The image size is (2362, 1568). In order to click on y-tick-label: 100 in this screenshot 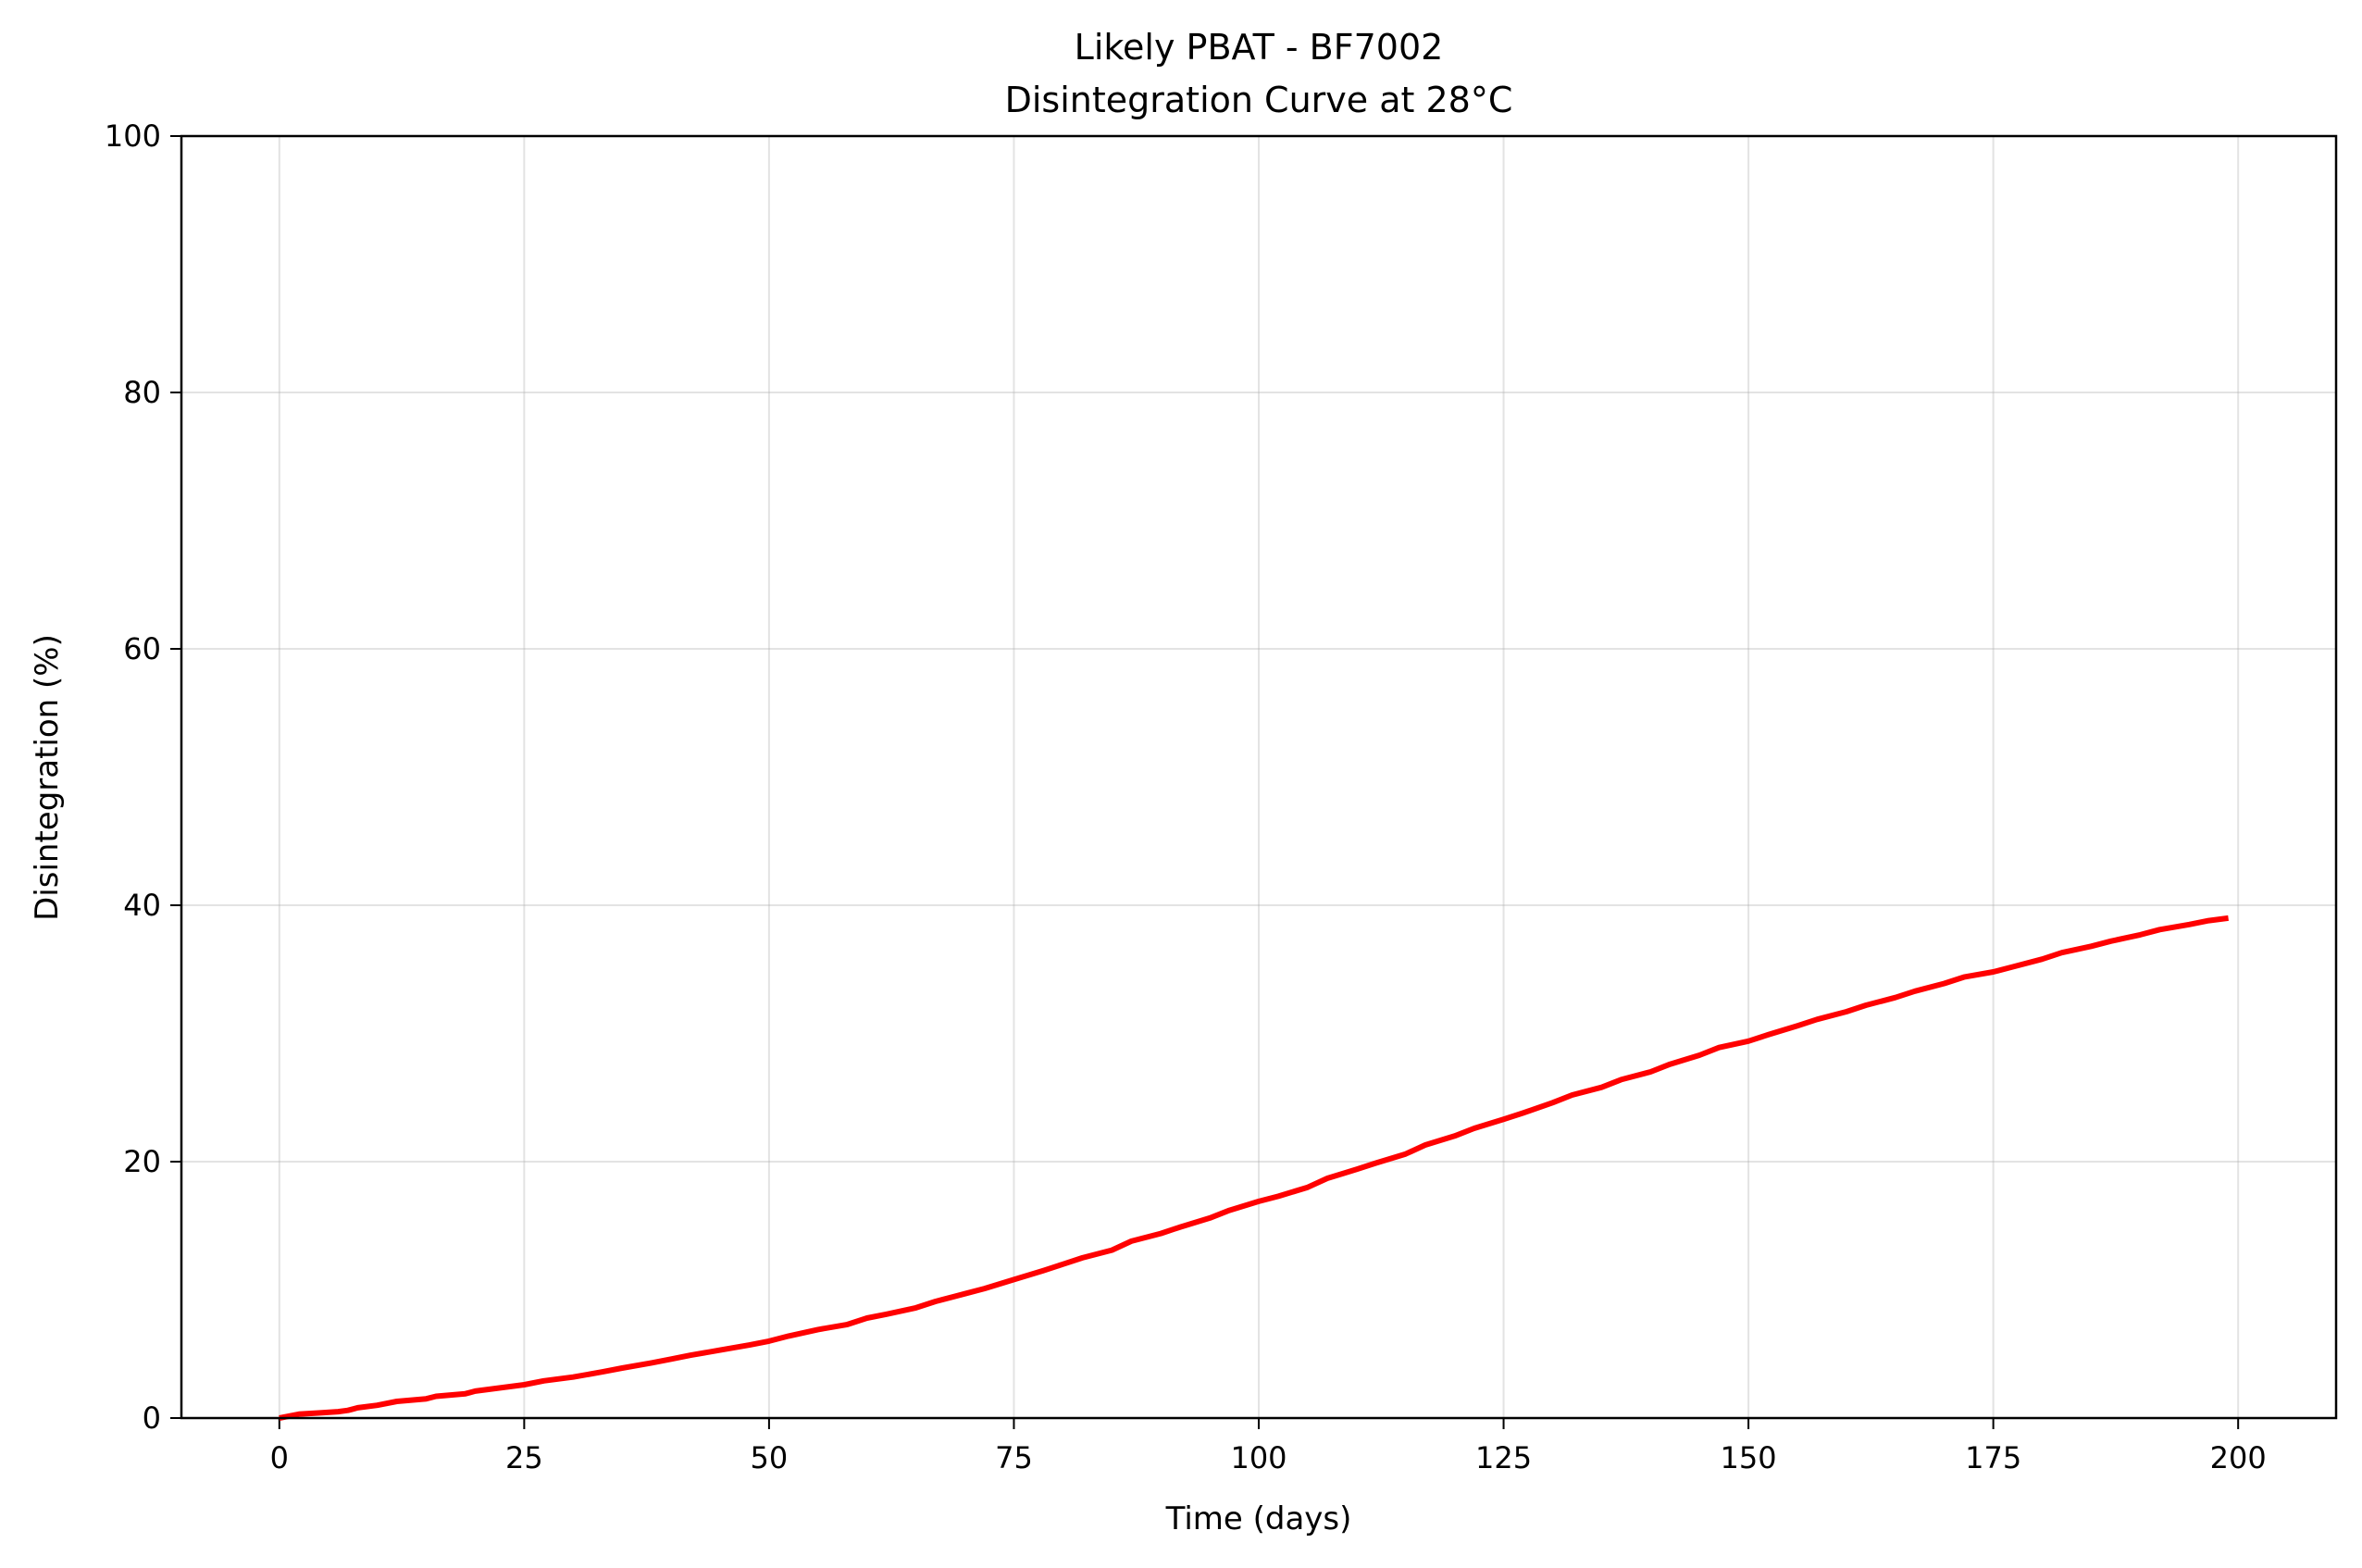, I will do `click(133, 136)`.